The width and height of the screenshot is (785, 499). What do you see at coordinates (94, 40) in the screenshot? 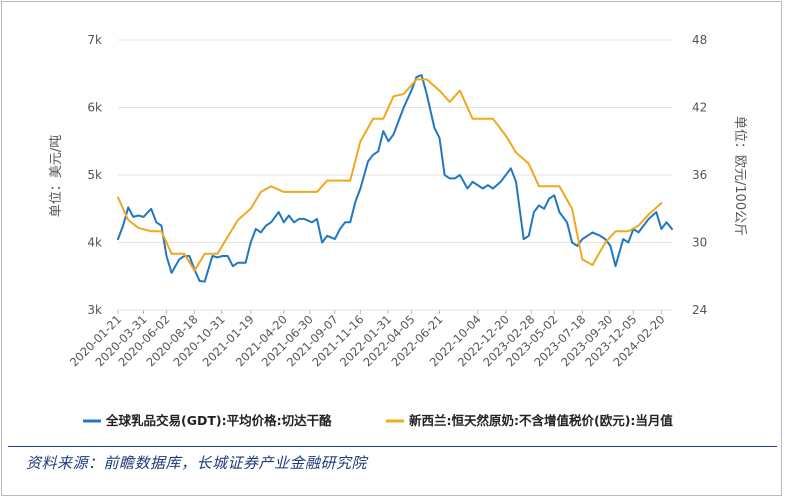
I see `left-tick-label: 7k` at bounding box center [94, 40].